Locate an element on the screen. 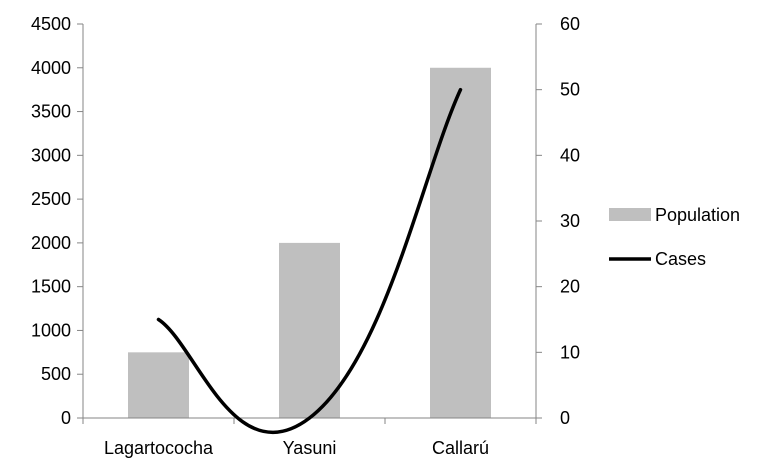 The width and height of the screenshot is (760, 459). legend-cases-label: Cases is located at coordinates (680, 259).